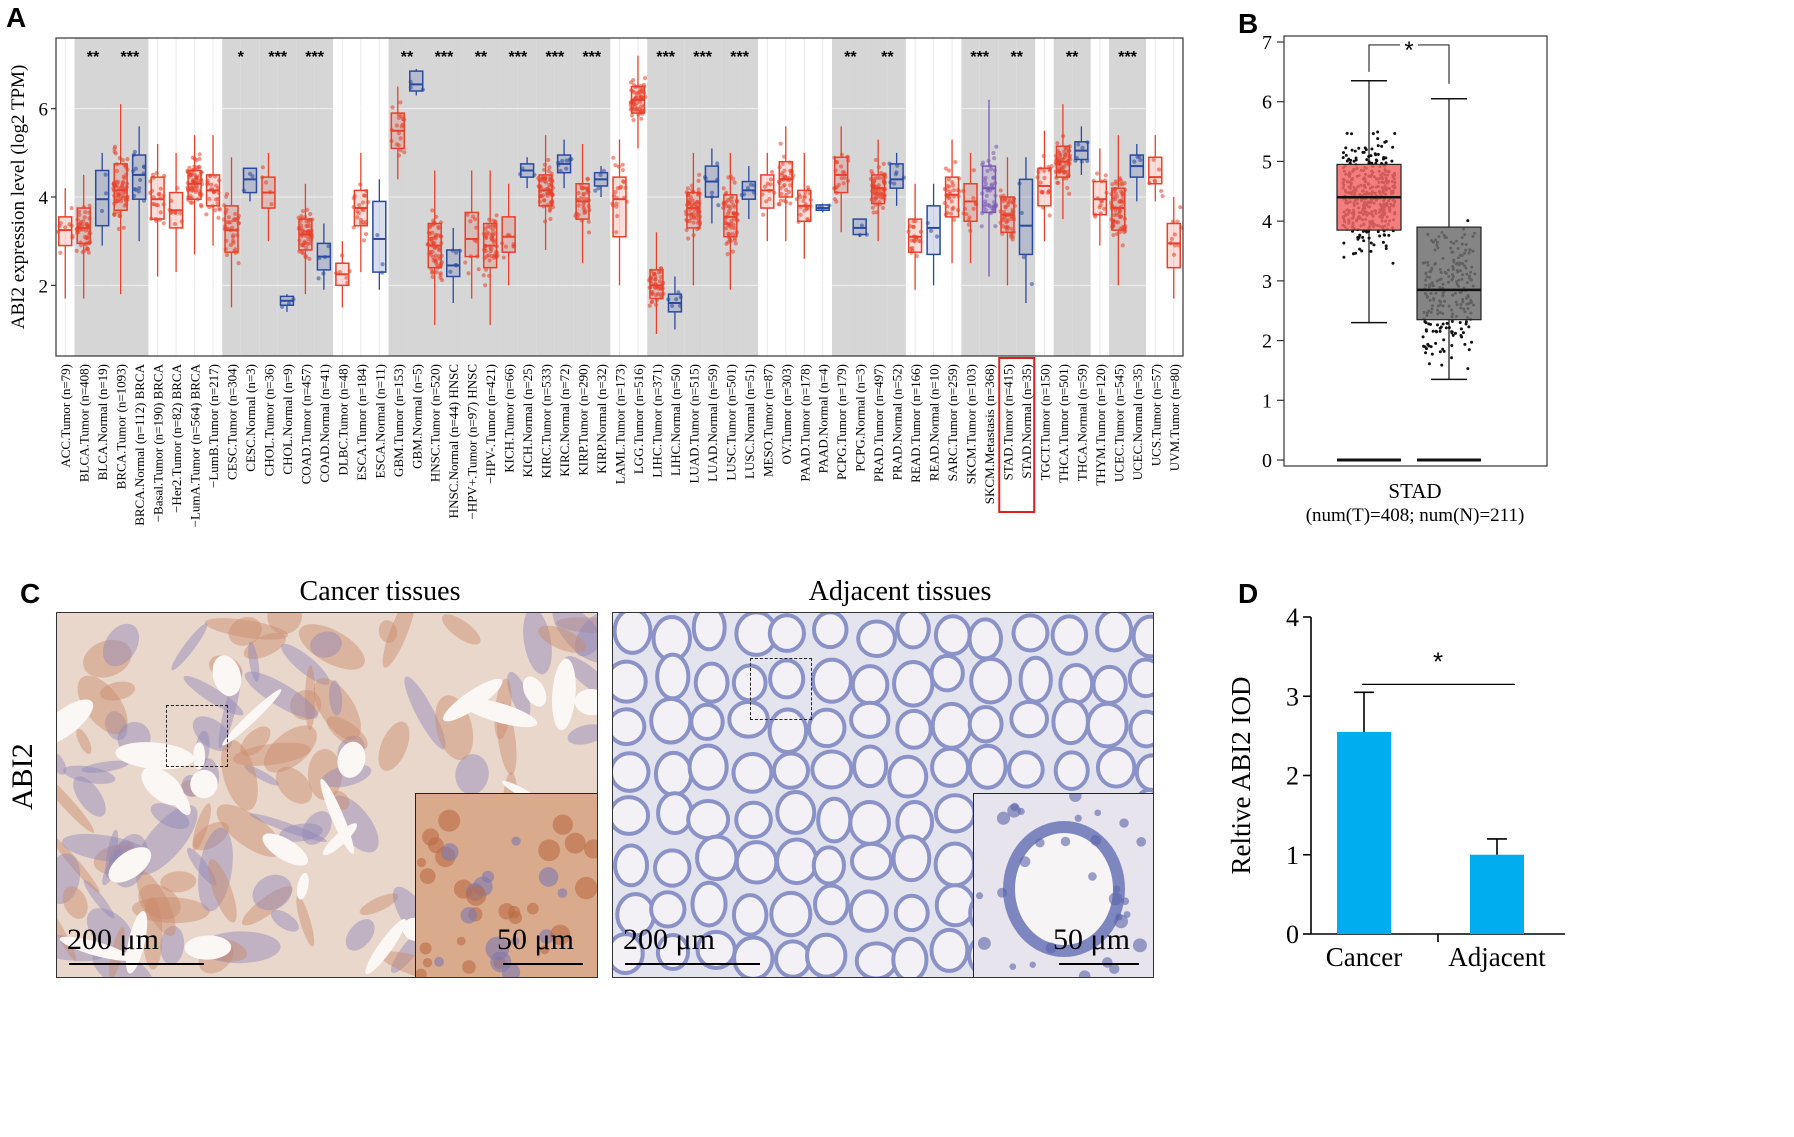 This screenshot has width=1794, height=1137. What do you see at coordinates (277, 57) in the screenshot?
I see `significance-marker: ***` at bounding box center [277, 57].